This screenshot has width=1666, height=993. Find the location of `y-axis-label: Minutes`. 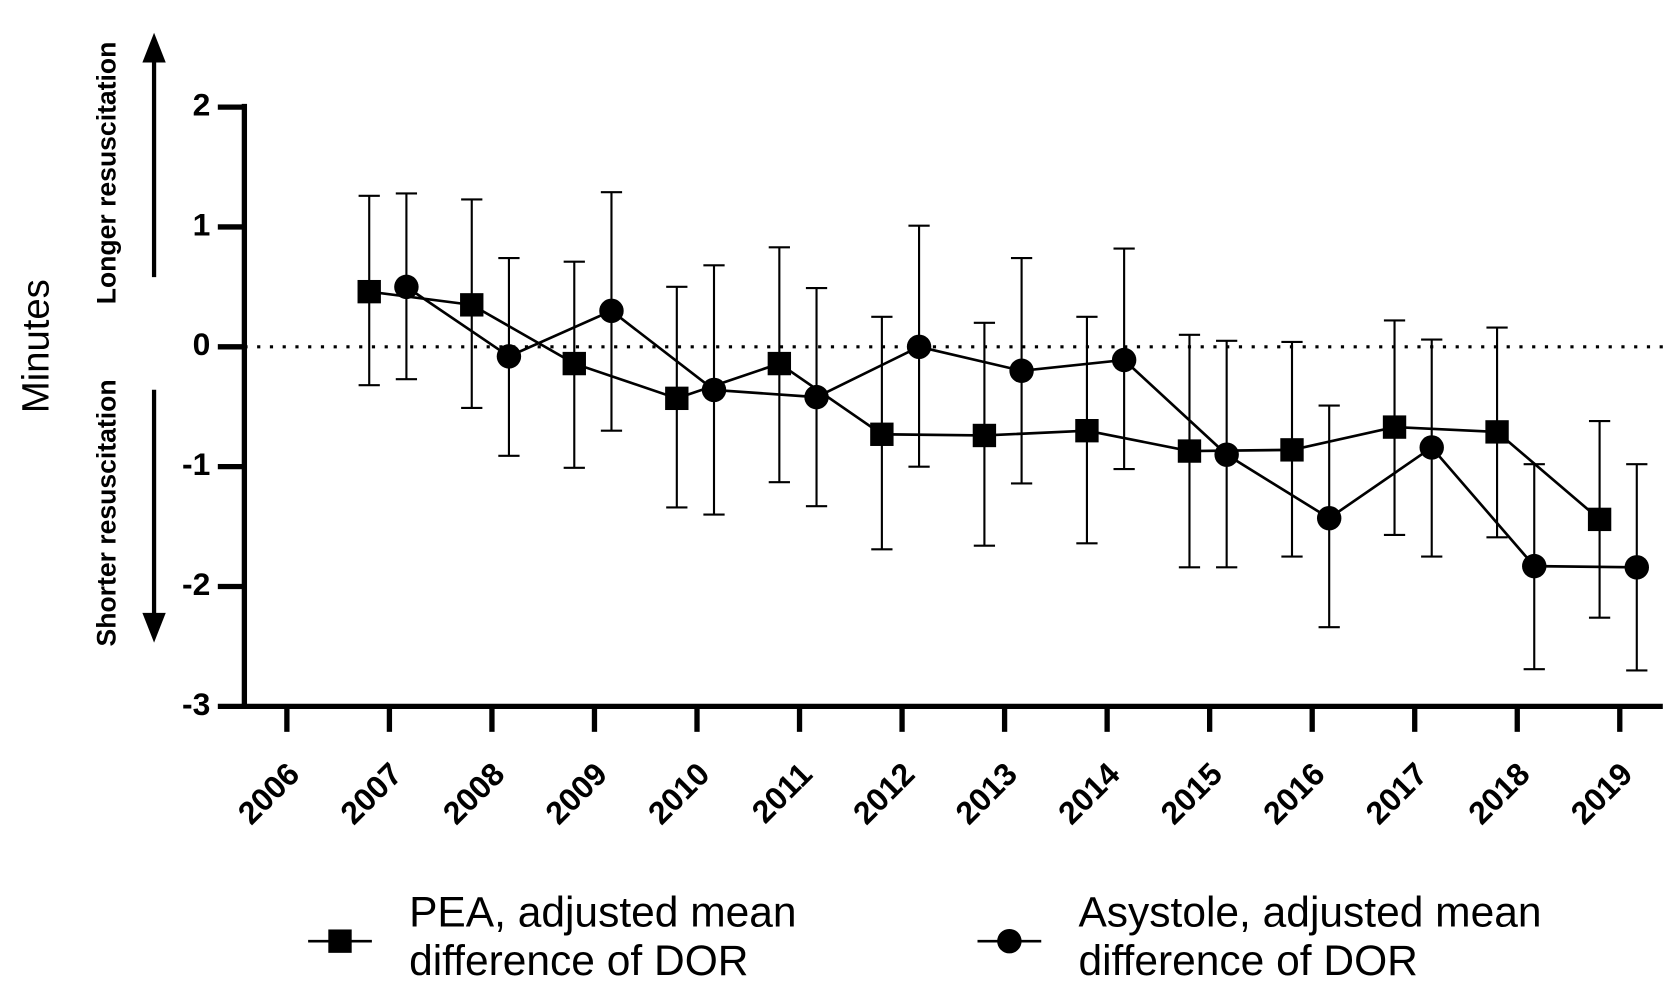

y-axis-label: Minutes is located at coordinates (35, 346).